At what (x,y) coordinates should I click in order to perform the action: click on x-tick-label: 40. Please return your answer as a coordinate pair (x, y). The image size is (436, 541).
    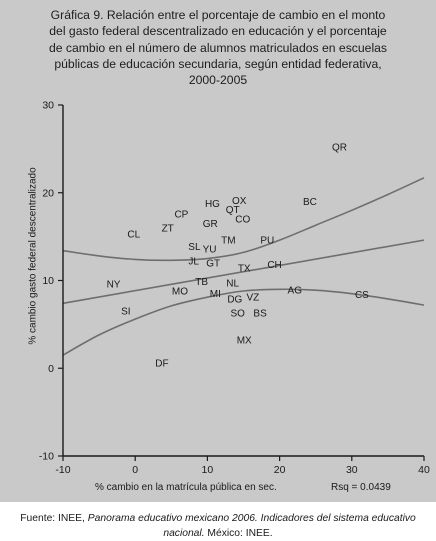
    Looking at the image, I should click on (424, 470).